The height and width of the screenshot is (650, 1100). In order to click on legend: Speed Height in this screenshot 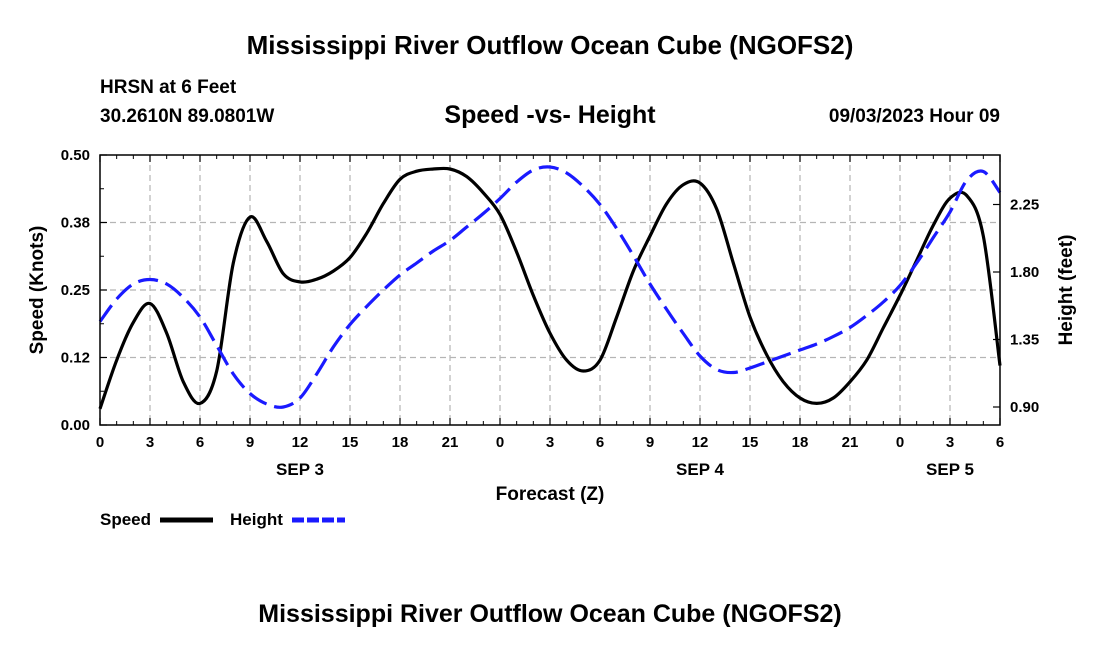, I will do `click(222, 519)`.